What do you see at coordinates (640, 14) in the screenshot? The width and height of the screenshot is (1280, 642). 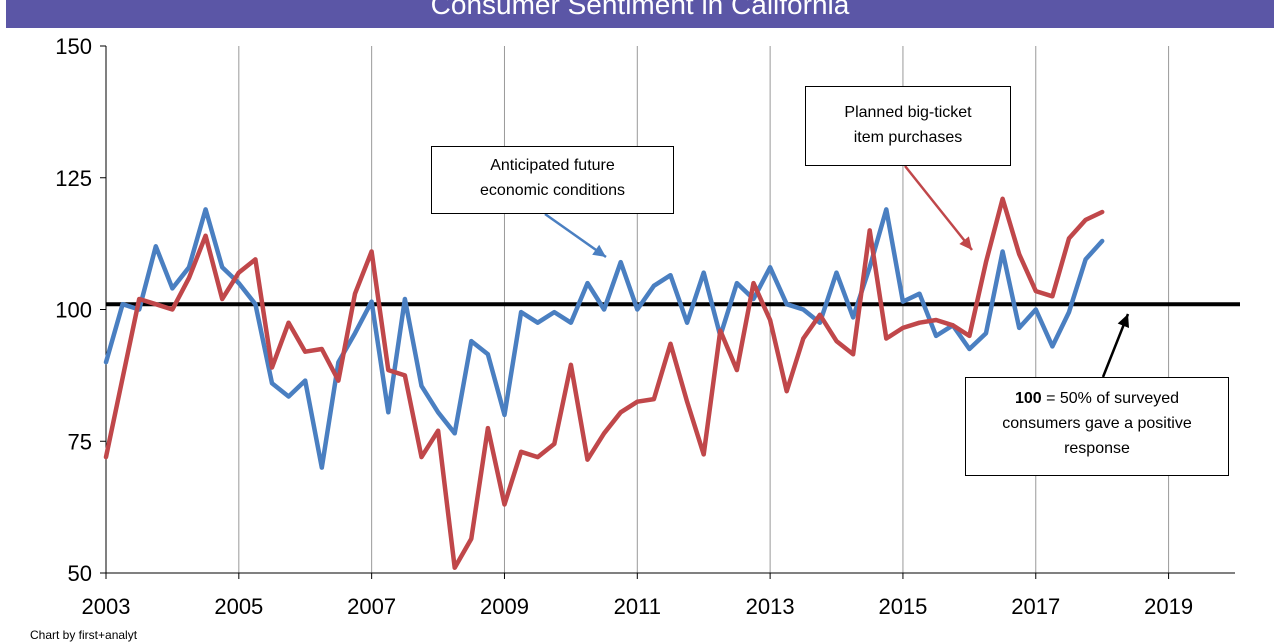 I see `chart-title: Consumer Sentiment in California` at bounding box center [640, 14].